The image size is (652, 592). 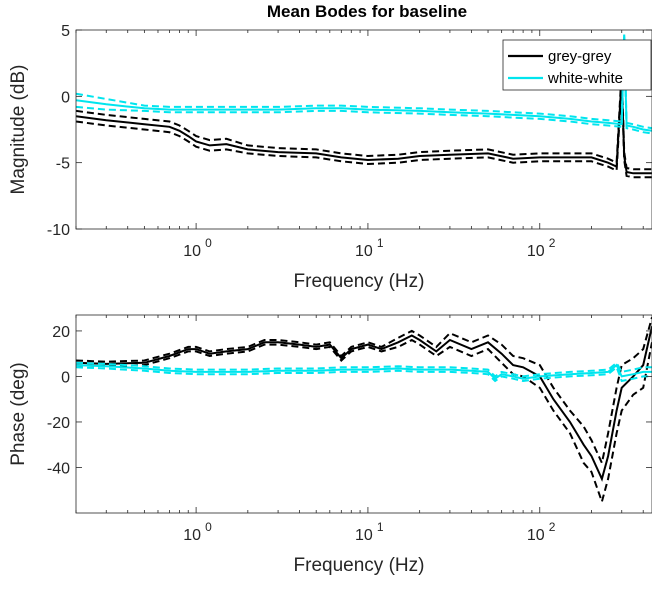 What do you see at coordinates (367, 11) in the screenshot?
I see `chart-title: Mean Bodes for baseline` at bounding box center [367, 11].